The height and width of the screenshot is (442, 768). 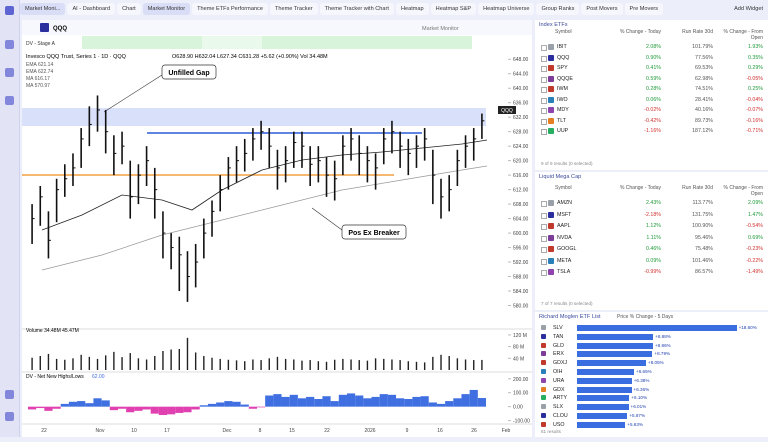 What do you see at coordinates (558, 336) in the screenshot?
I see `ticker: TAN` at bounding box center [558, 336].